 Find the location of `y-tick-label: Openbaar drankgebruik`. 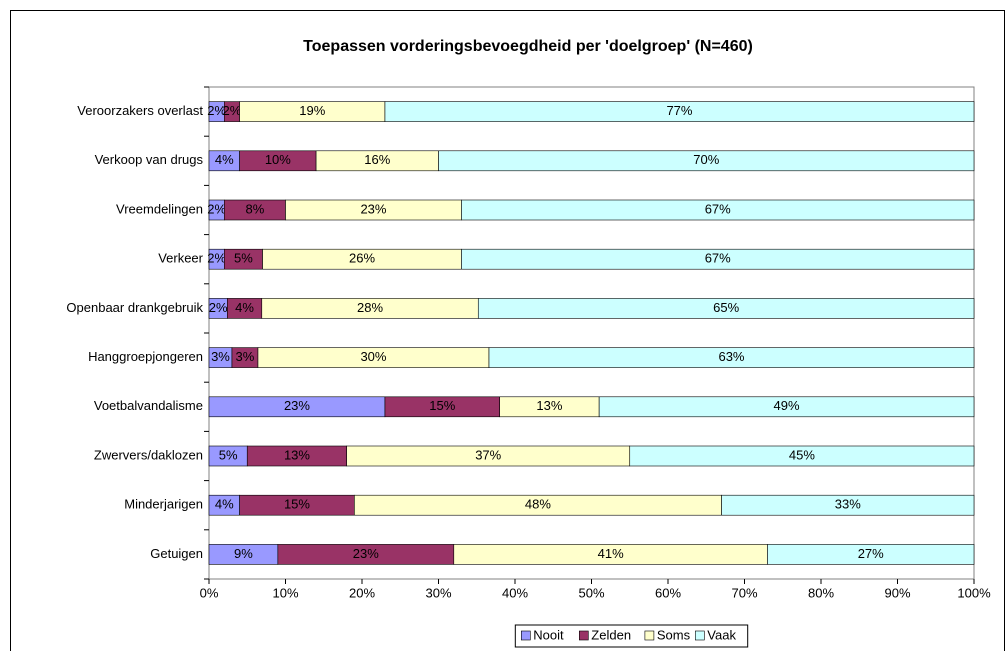

y-tick-label: Openbaar drankgebruik is located at coordinates (134, 307).